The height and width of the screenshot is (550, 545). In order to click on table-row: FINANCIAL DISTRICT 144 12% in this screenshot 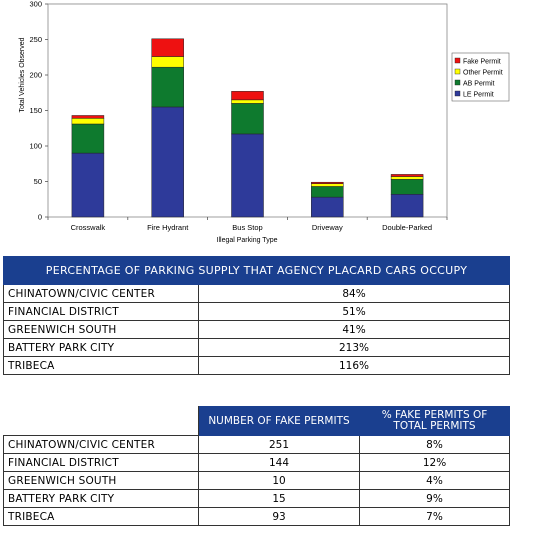, I will do `click(256, 462)`.